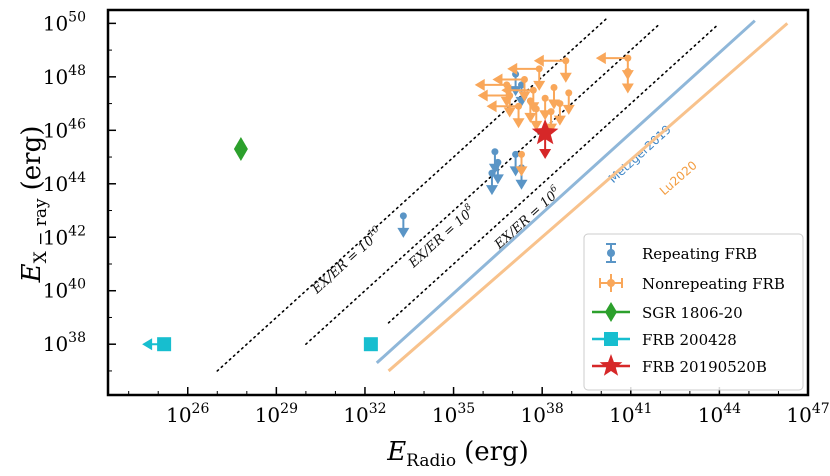  Describe the element at coordinates (364, 414) in the screenshot. I see `x-tick-label-2: 1032` at that location.